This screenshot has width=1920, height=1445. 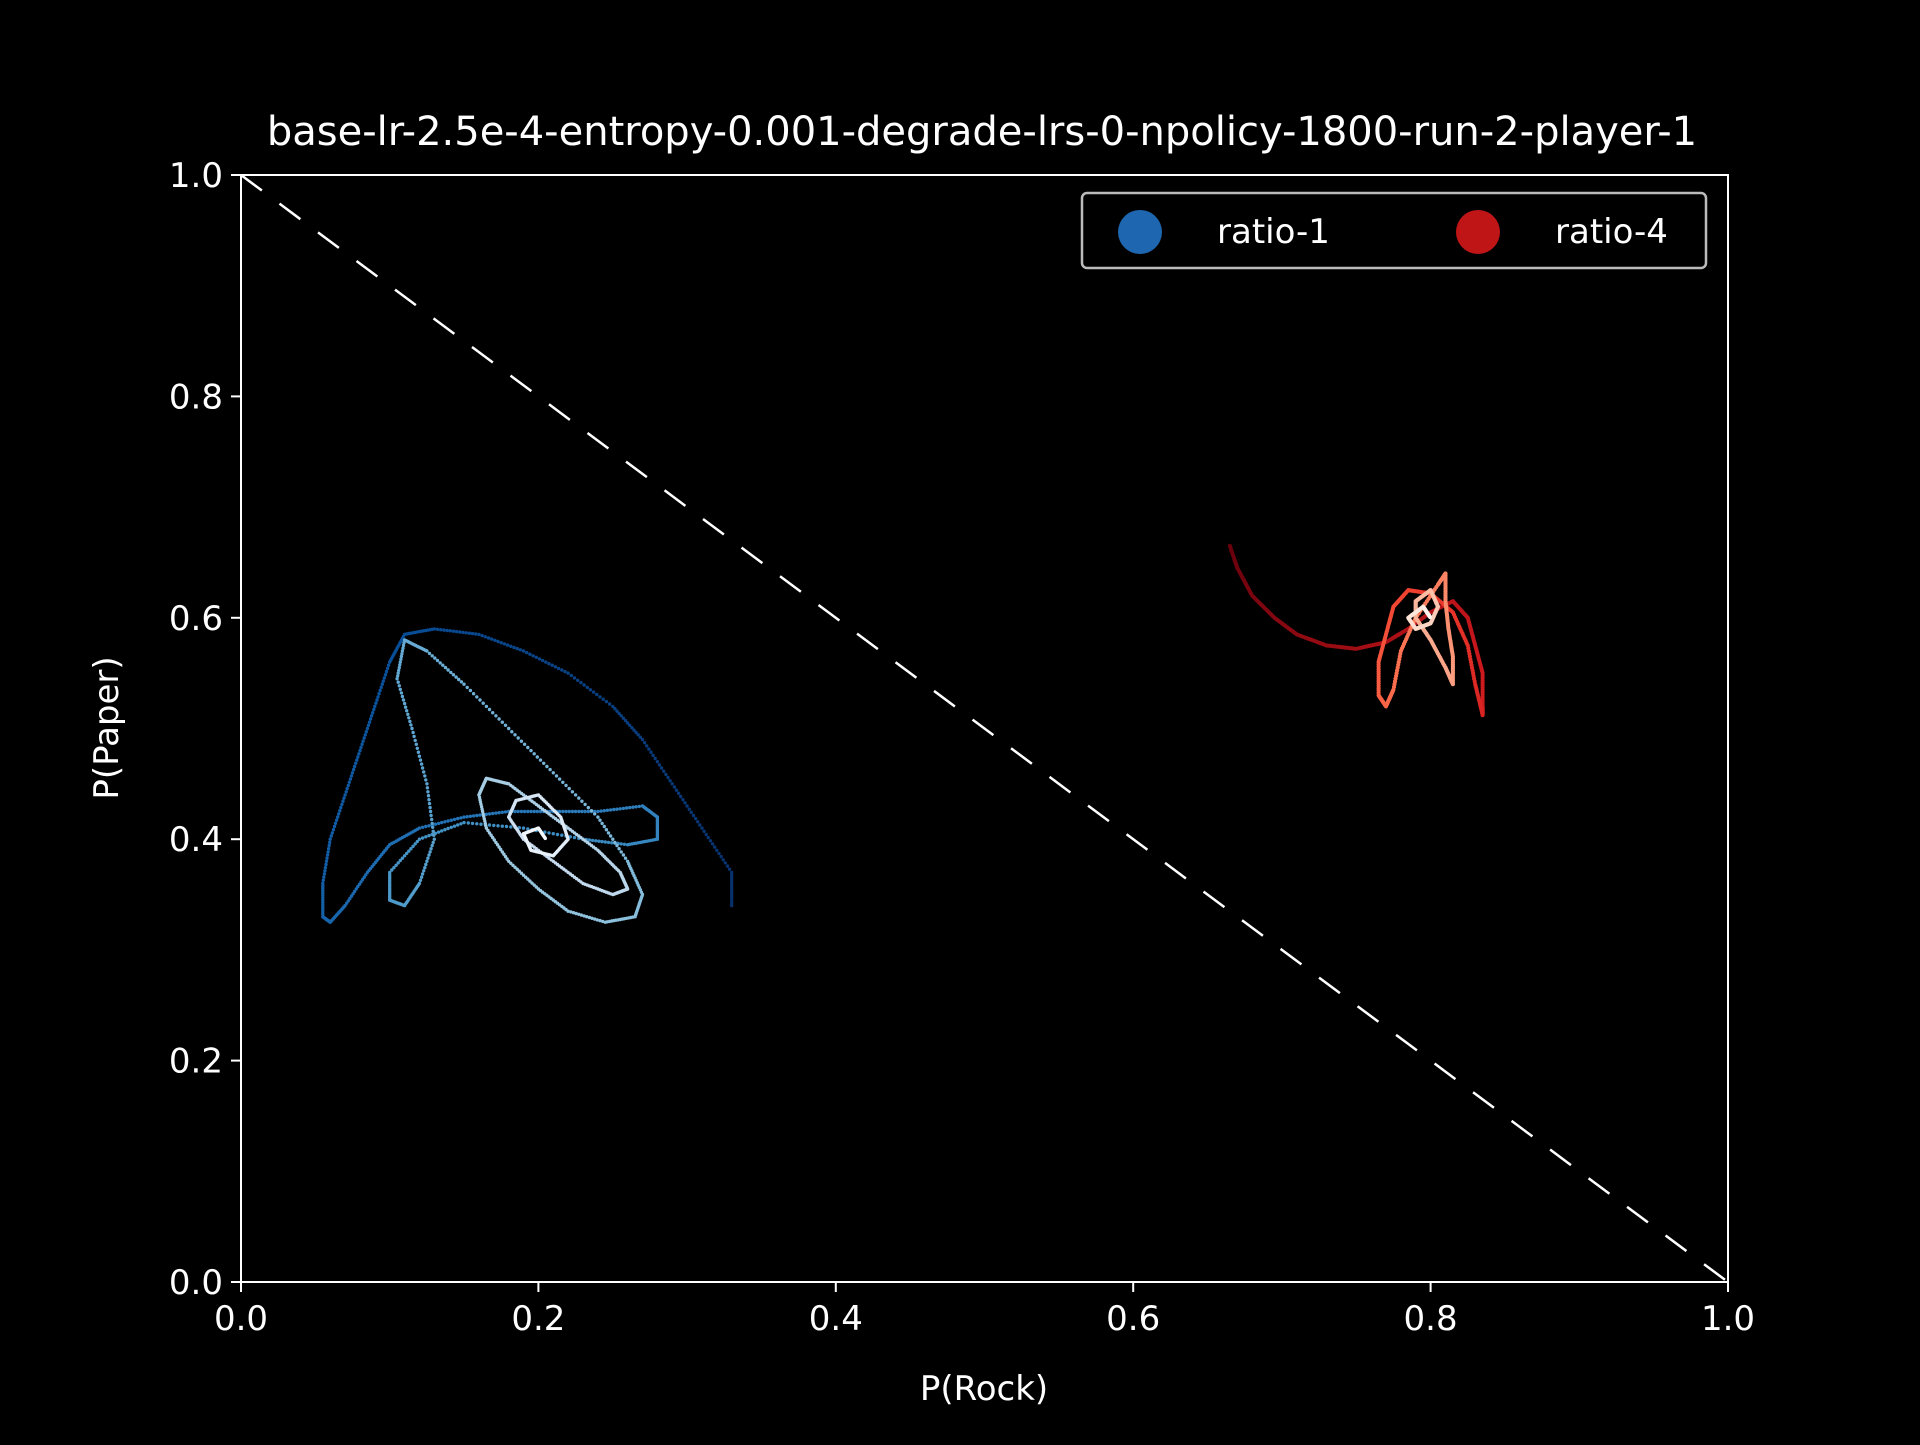 I want to click on y-tick-label: 0.4, so click(x=196, y=840).